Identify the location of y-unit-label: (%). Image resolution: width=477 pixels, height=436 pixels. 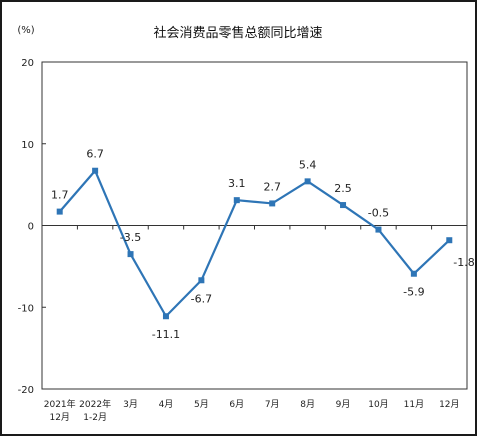
(25, 30).